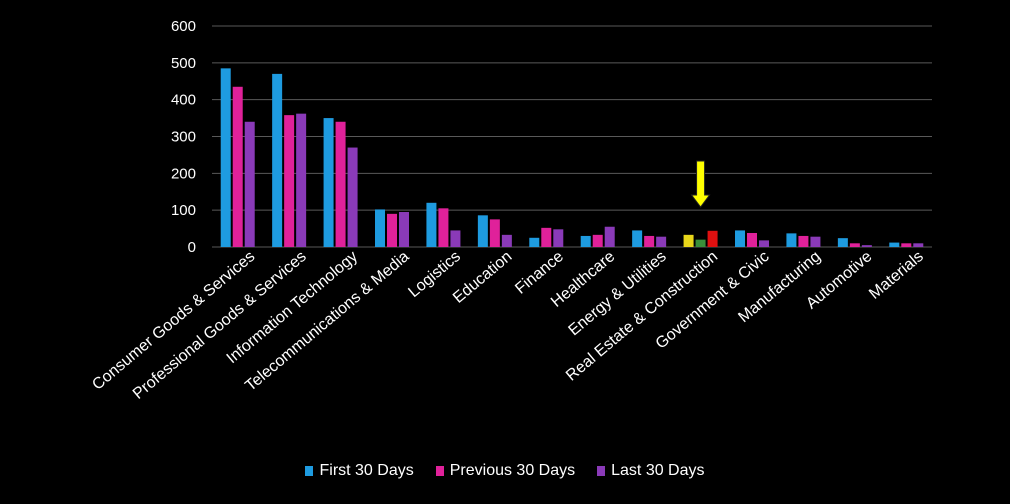  Describe the element at coordinates (366, 470) in the screenshot. I see `legend-label-first: First 30 Days` at that location.